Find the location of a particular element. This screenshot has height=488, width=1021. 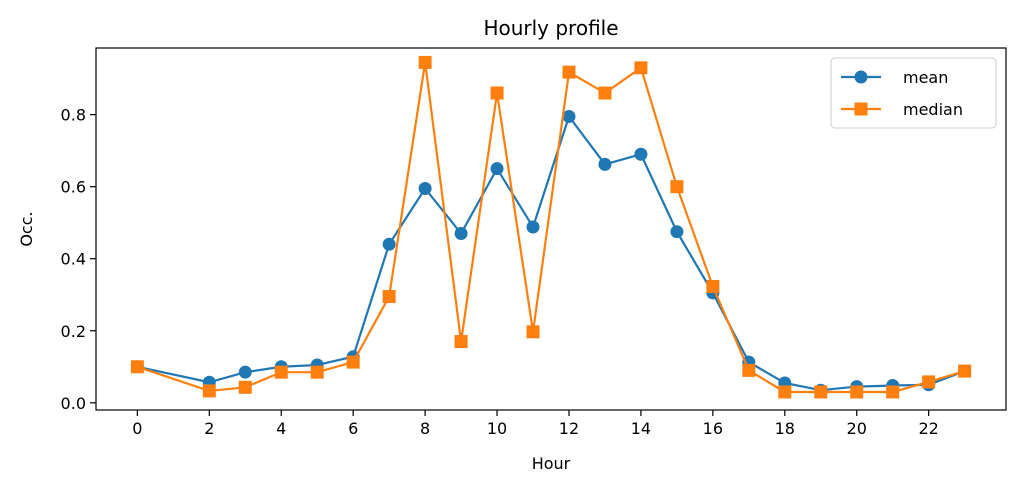

y-tick-label: 0.4 is located at coordinates (73, 259).